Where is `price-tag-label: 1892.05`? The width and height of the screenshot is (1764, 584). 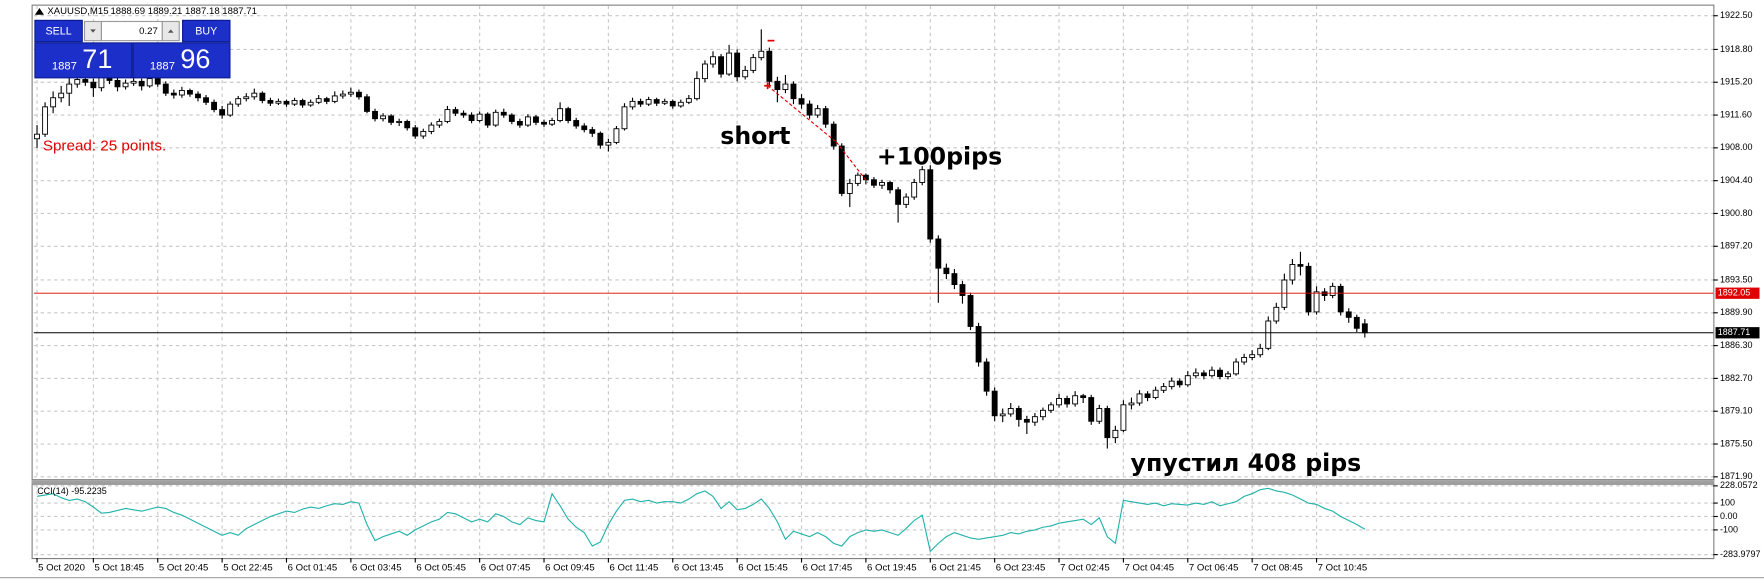 price-tag-label: 1892.05 is located at coordinates (1734, 293).